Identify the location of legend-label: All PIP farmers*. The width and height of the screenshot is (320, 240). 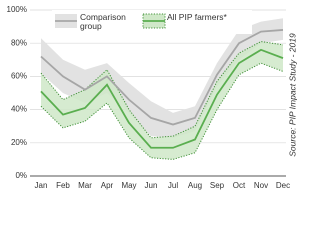
(197, 17).